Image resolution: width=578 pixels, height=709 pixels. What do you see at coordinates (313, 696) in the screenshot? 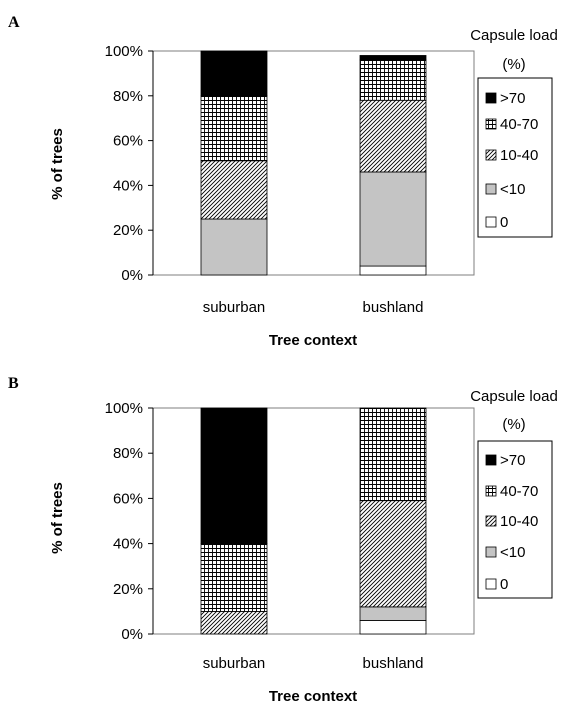
I see `x-axis-title-b: Tree context` at bounding box center [313, 696].